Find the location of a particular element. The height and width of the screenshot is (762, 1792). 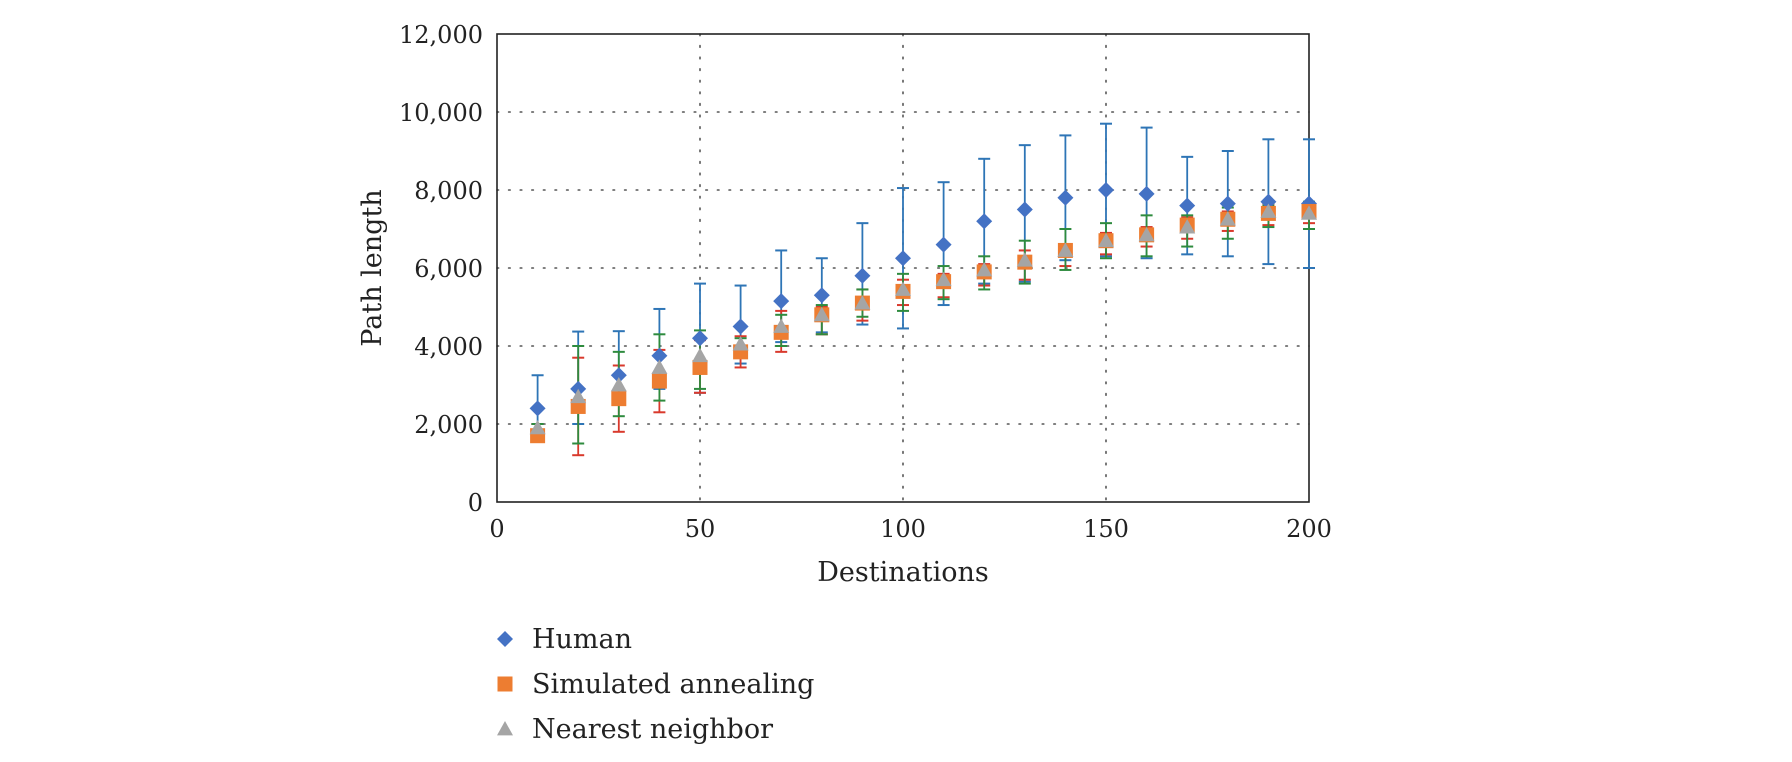

y-tick-label: 8,000 is located at coordinates (448, 191).